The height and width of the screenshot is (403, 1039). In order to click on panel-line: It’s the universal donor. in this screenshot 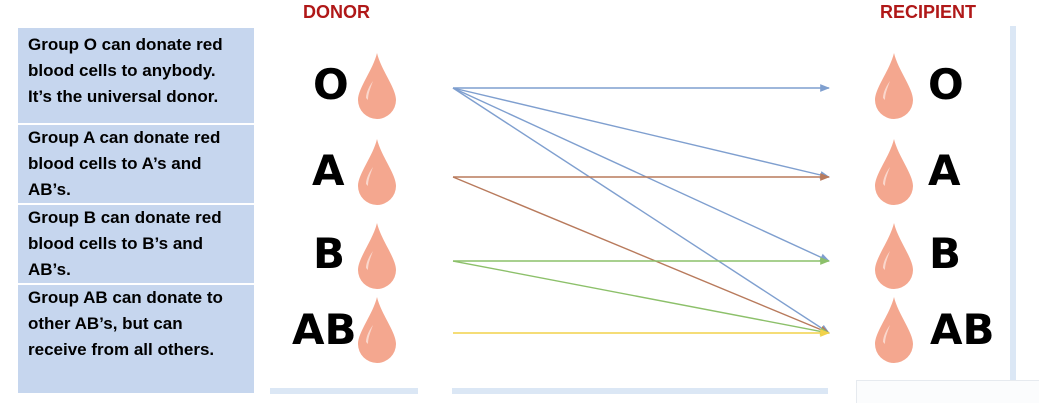, I will do `click(123, 96)`.